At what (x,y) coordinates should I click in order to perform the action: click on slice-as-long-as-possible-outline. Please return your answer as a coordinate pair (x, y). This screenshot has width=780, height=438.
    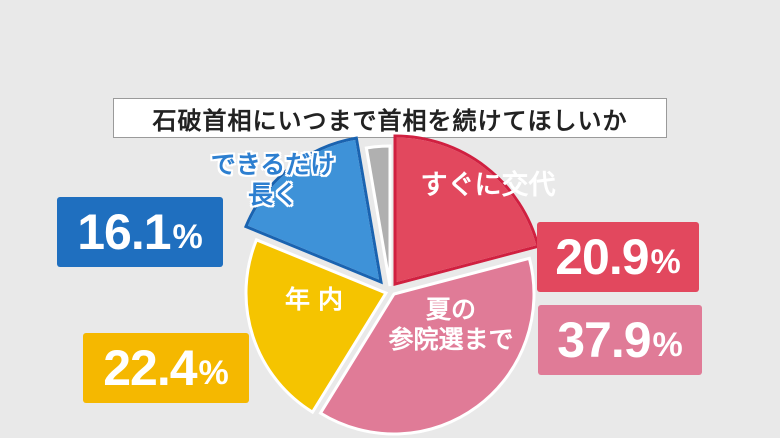
    Looking at the image, I should click on (313, 210).